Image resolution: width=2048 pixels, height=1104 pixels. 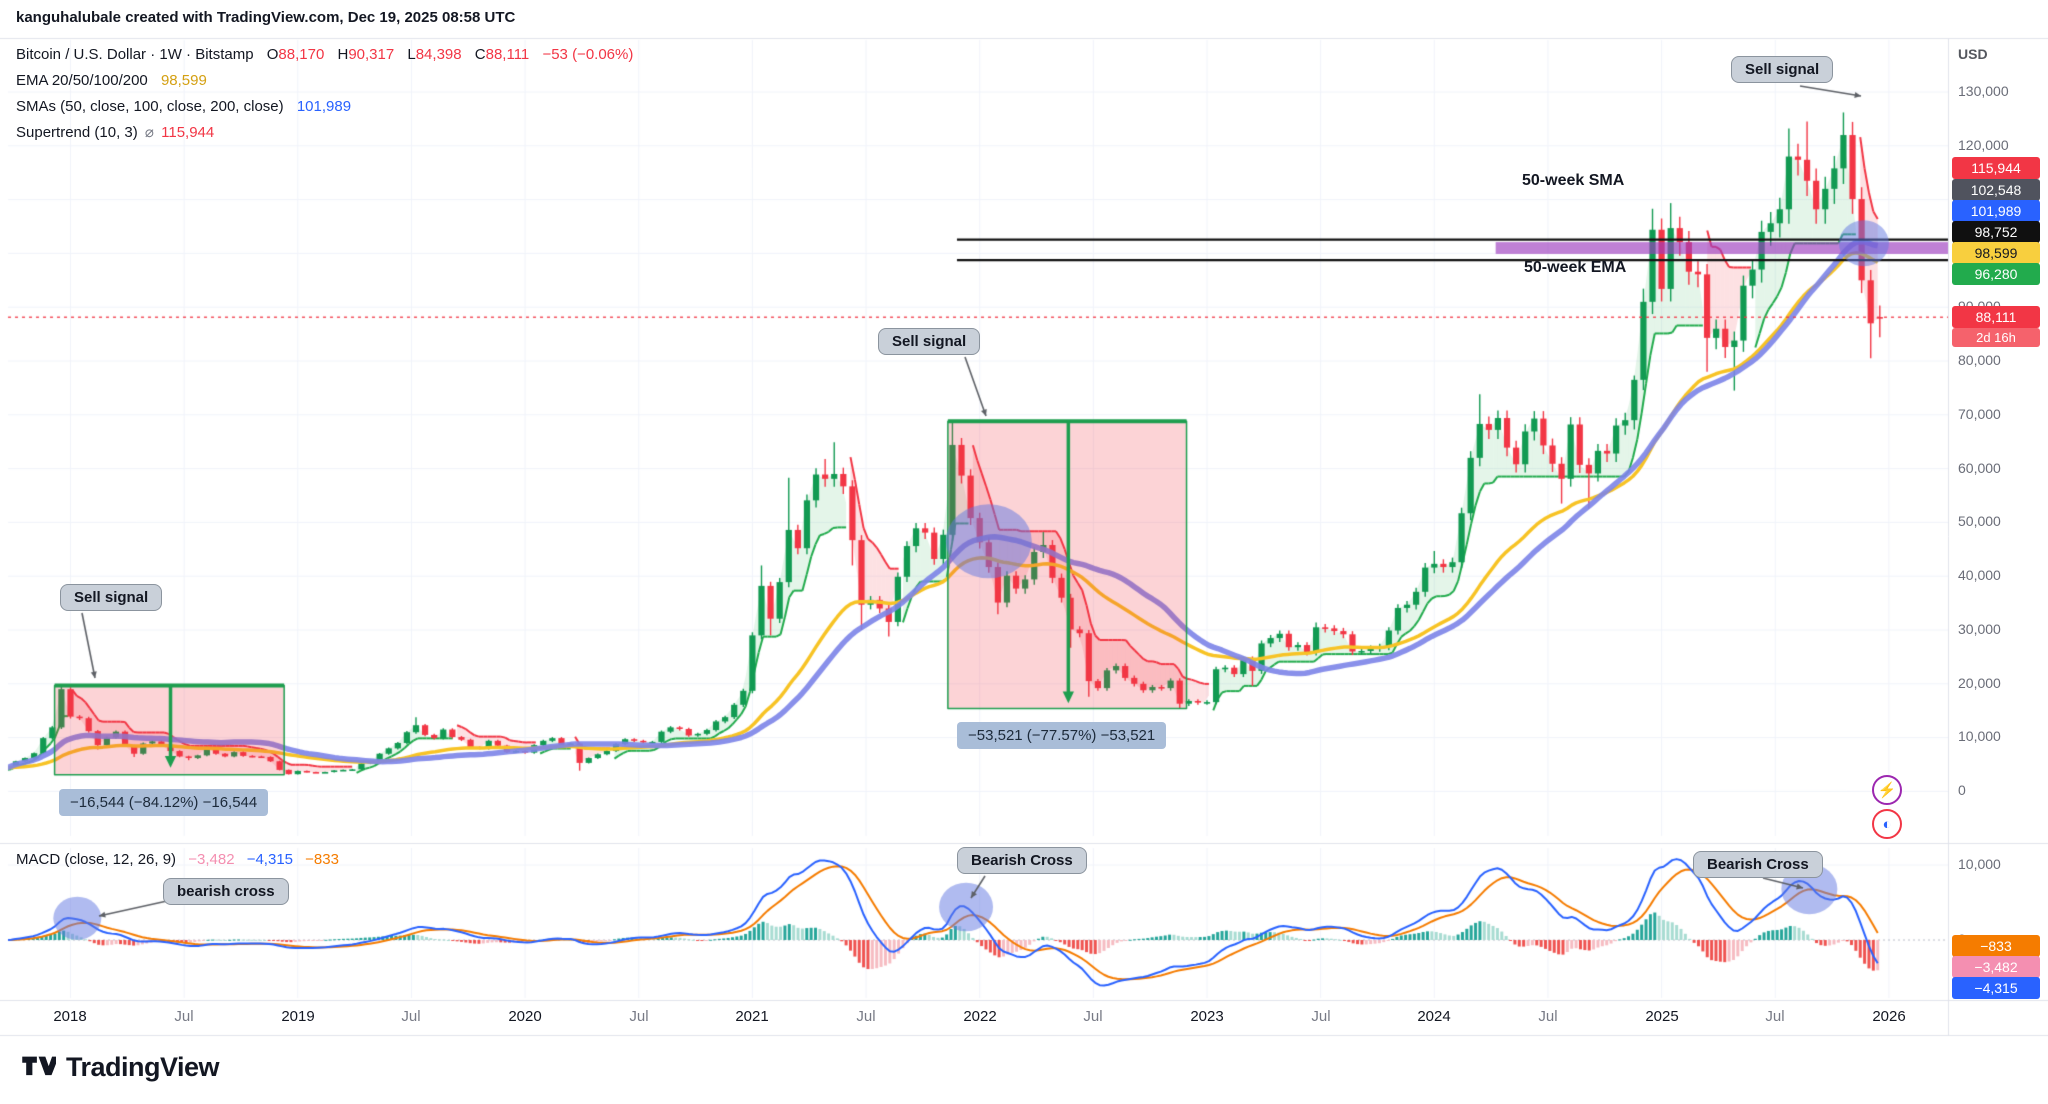 What do you see at coordinates (183, 80) in the screenshot?
I see `ema-value: 98,599` at bounding box center [183, 80].